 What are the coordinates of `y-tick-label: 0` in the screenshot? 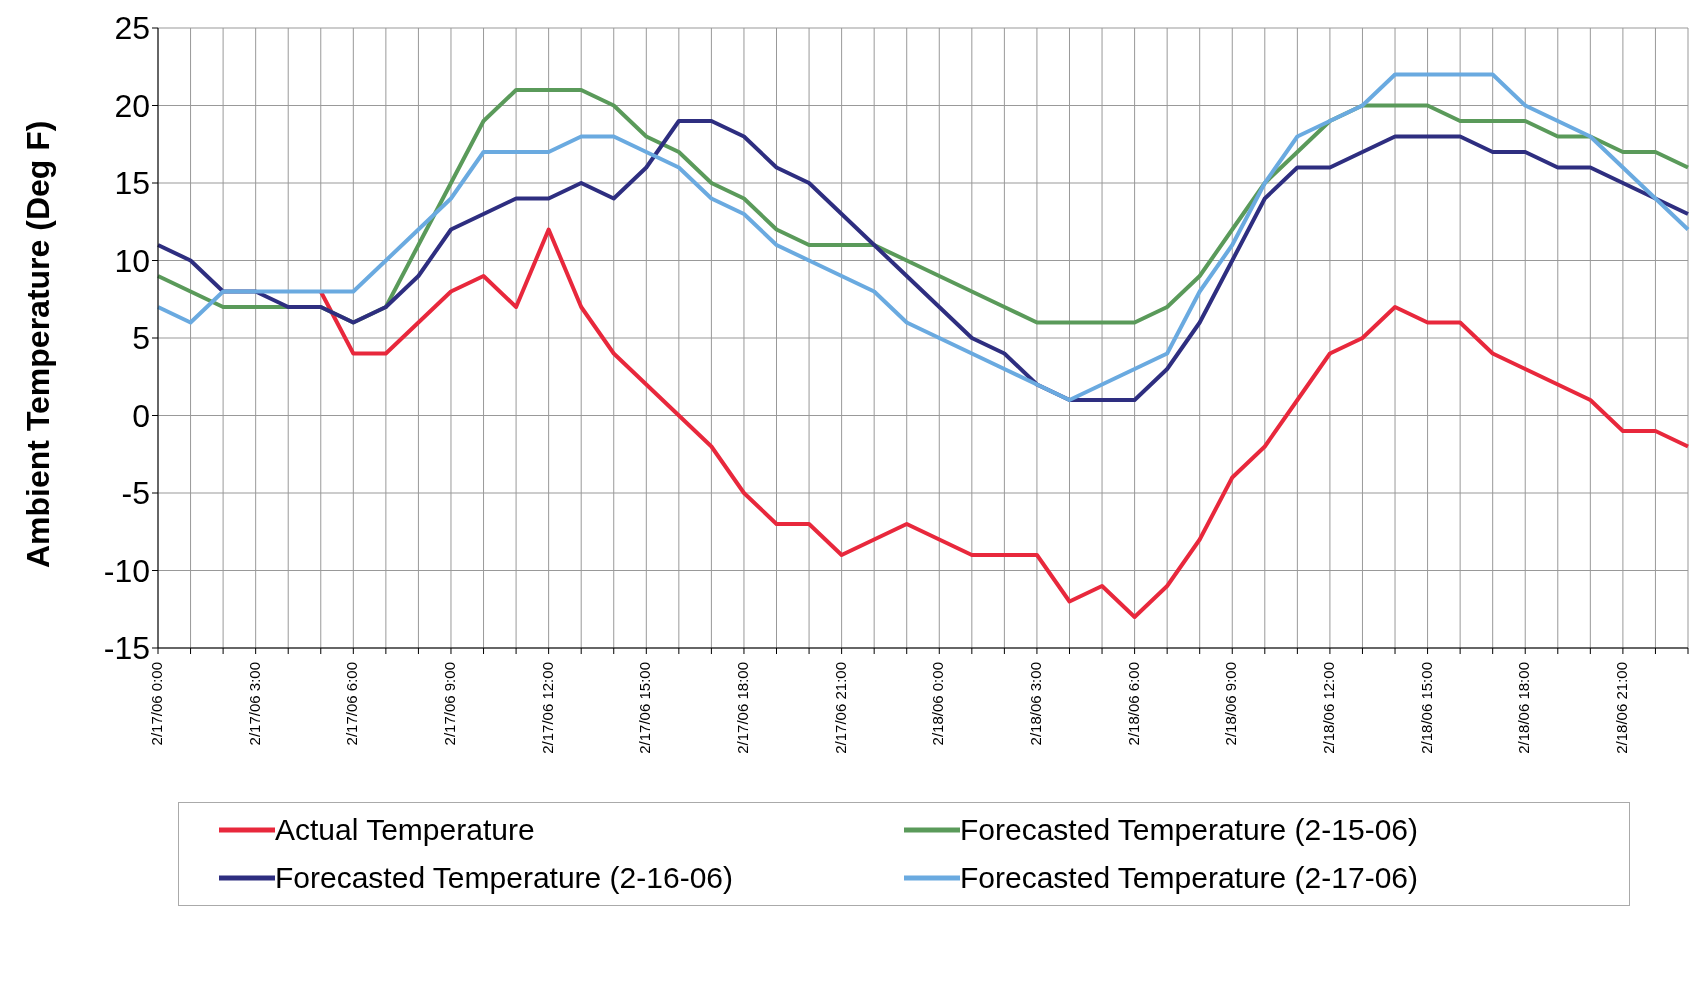 It's located at (141, 415).